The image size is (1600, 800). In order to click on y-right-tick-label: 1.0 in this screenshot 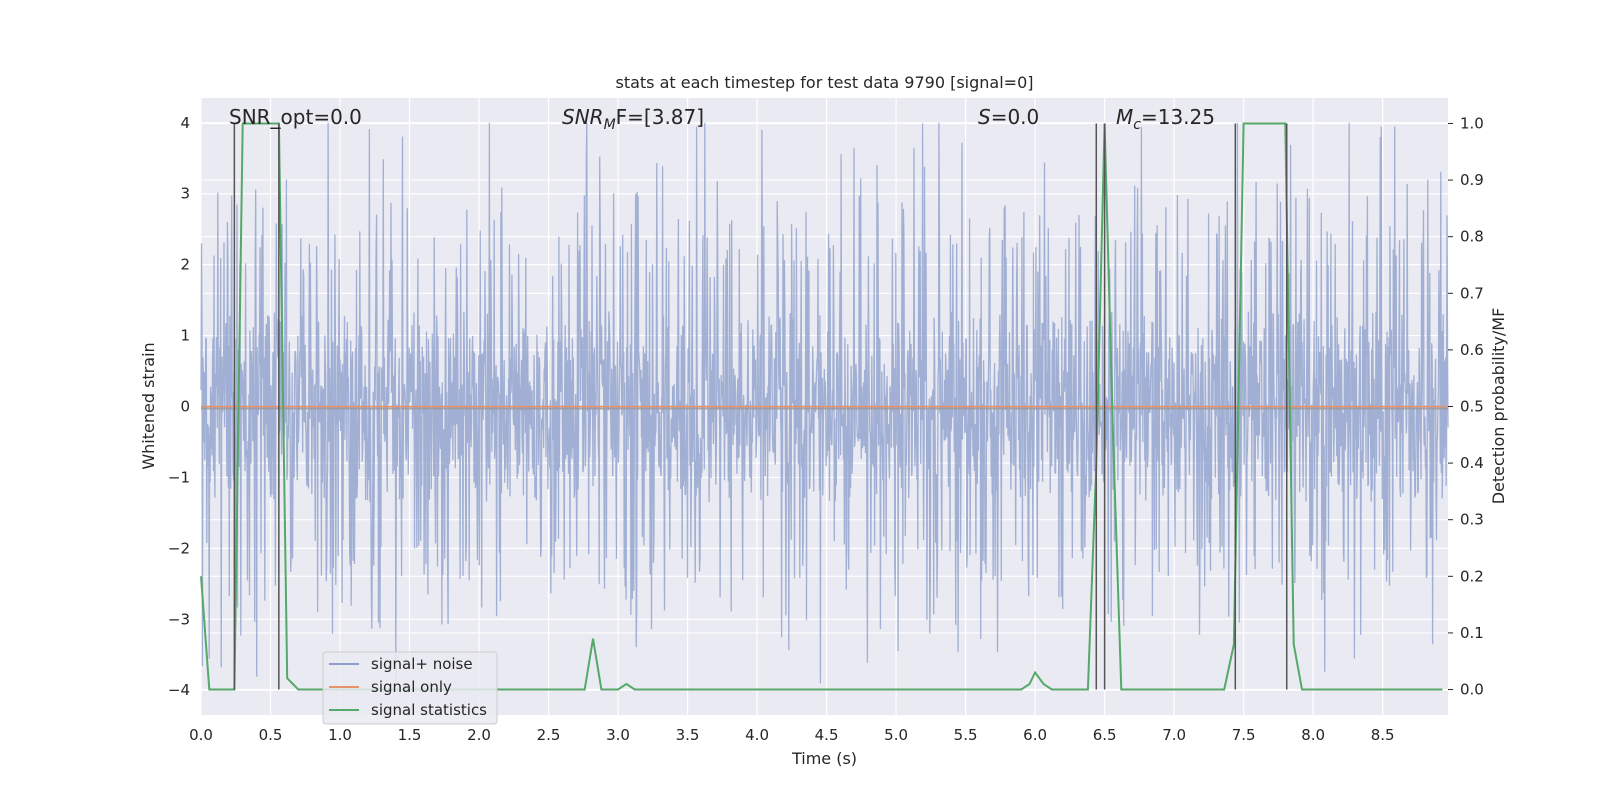, I will do `click(1472, 123)`.